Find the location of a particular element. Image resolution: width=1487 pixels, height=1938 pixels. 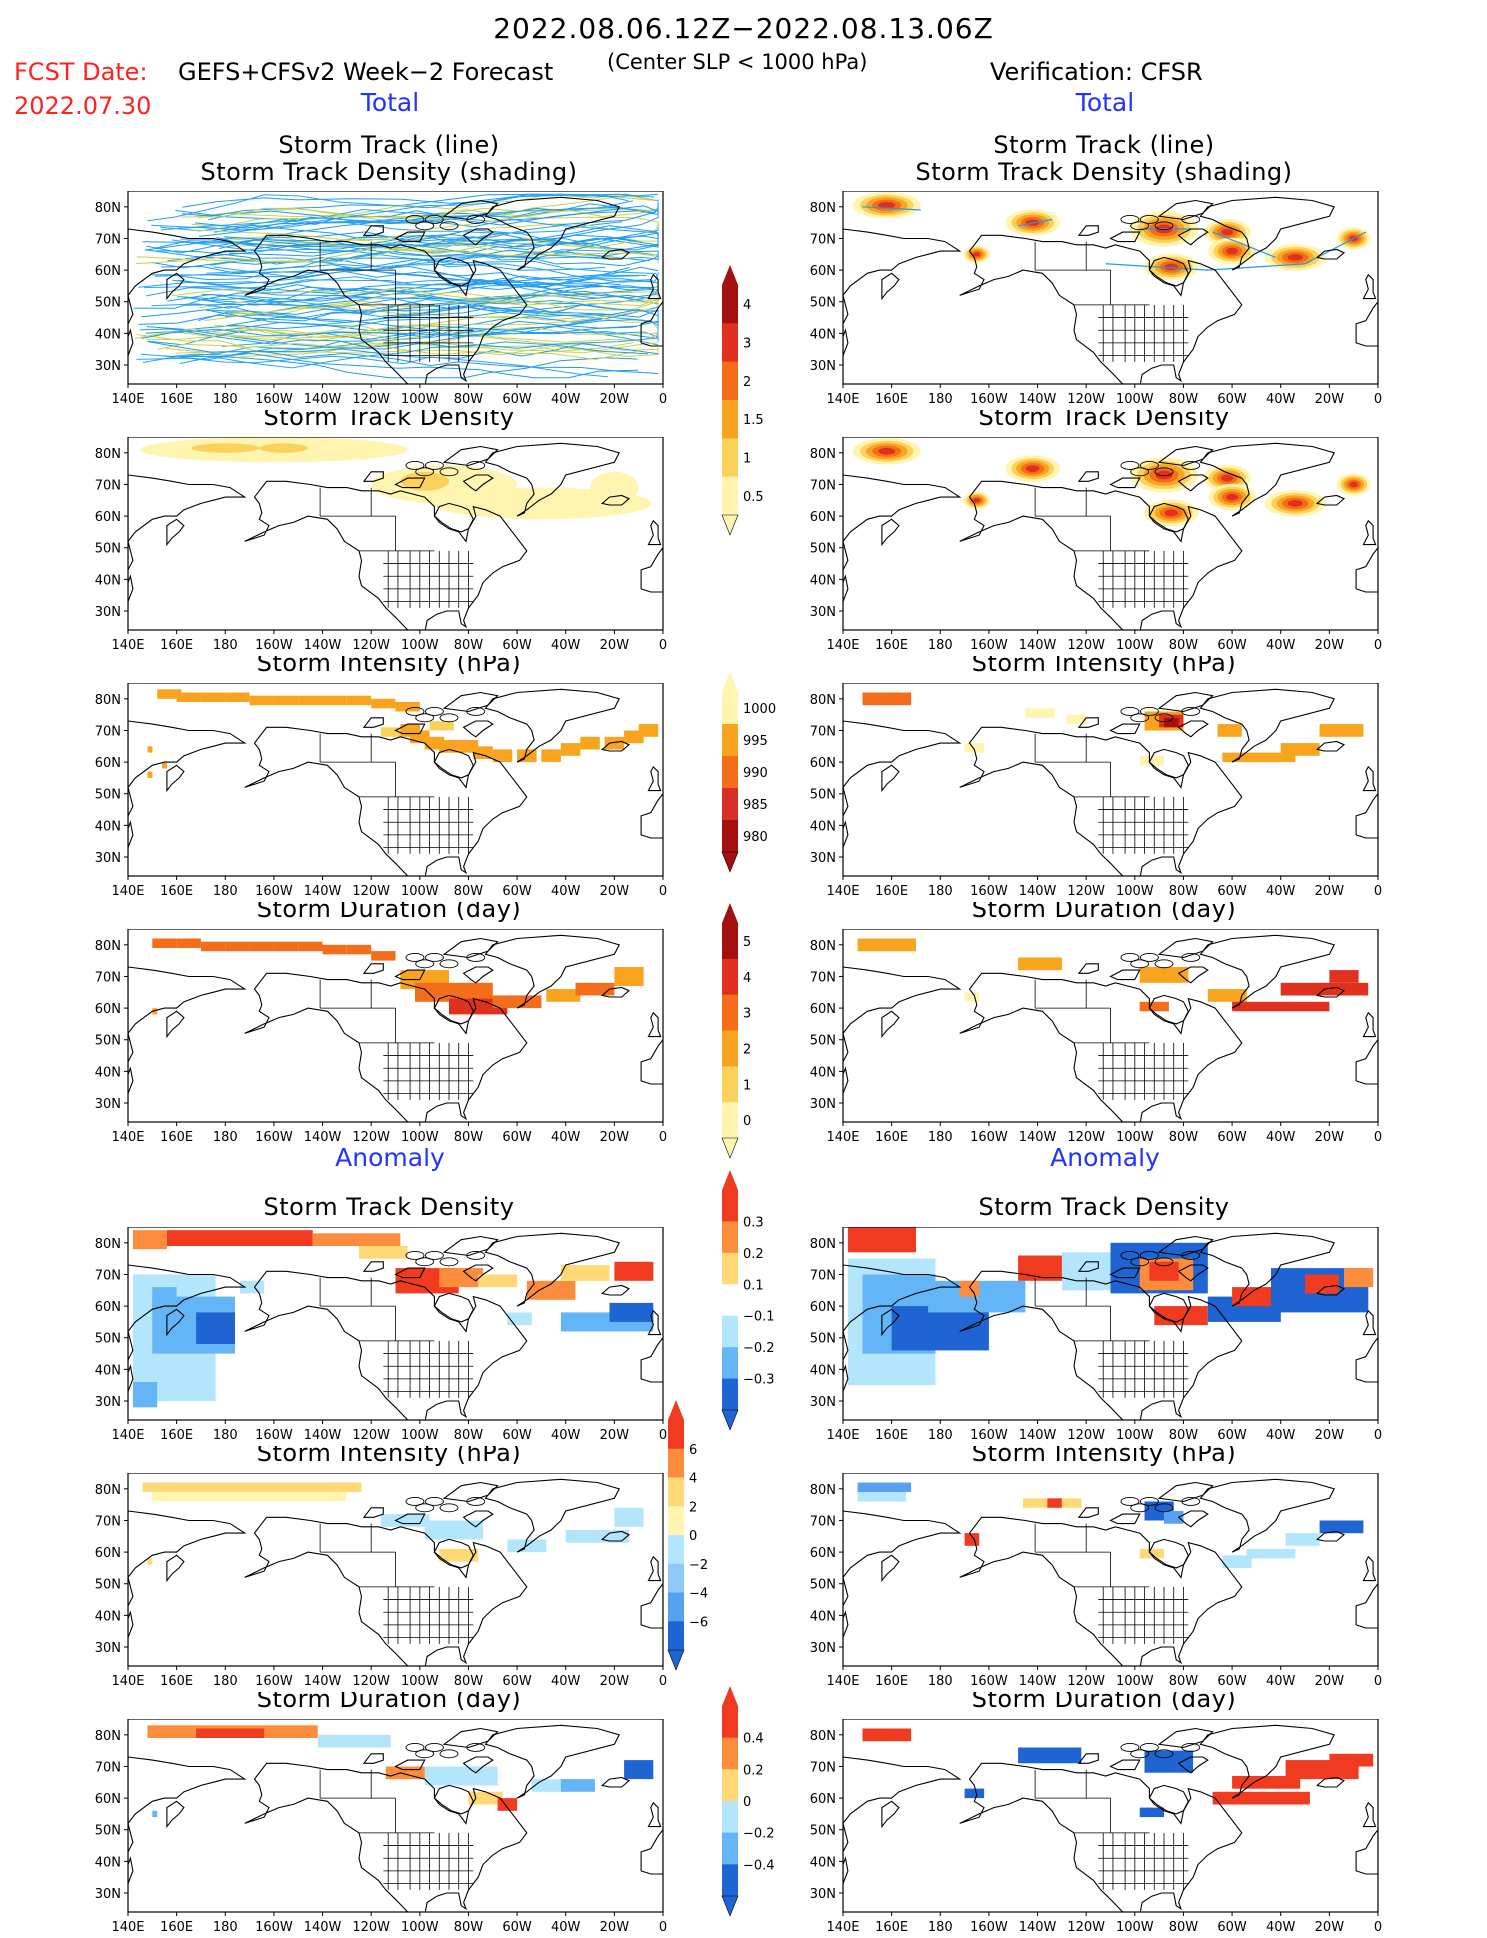

title-track-density-shading-right: Storm Track Density (shading) is located at coordinates (1104, 172).